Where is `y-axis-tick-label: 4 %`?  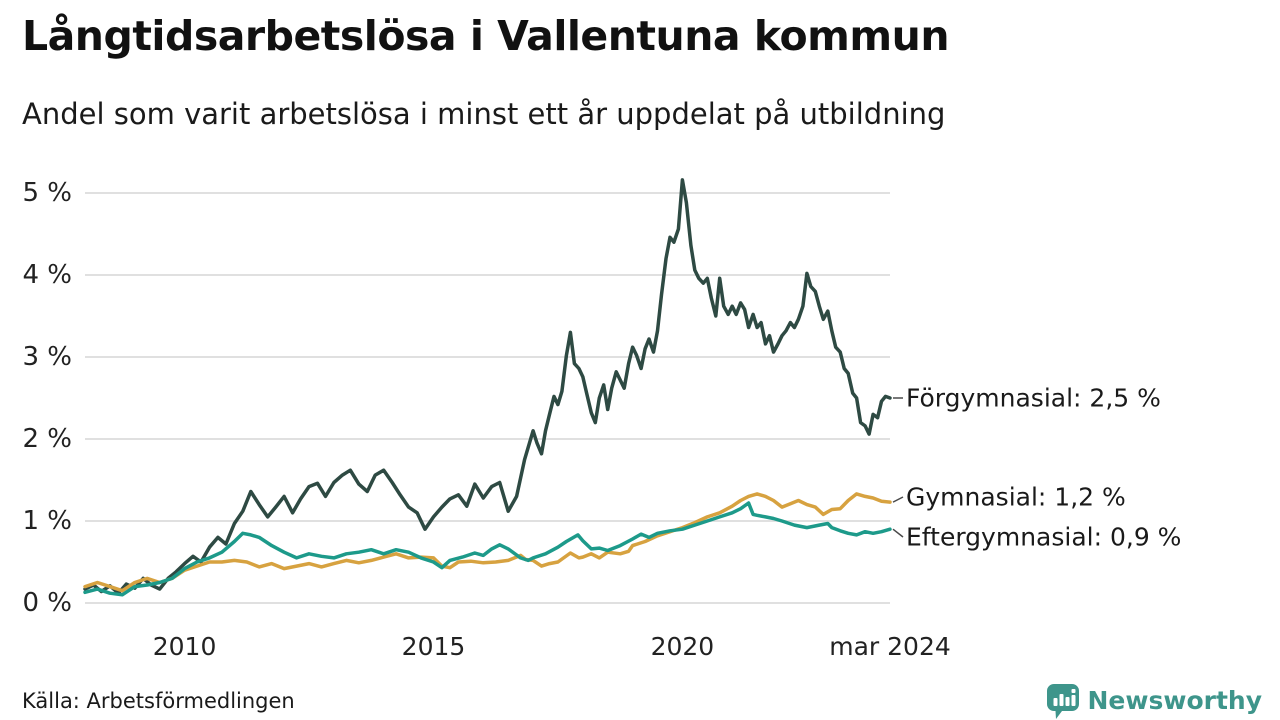 y-axis-tick-label: 4 % is located at coordinates (47, 275).